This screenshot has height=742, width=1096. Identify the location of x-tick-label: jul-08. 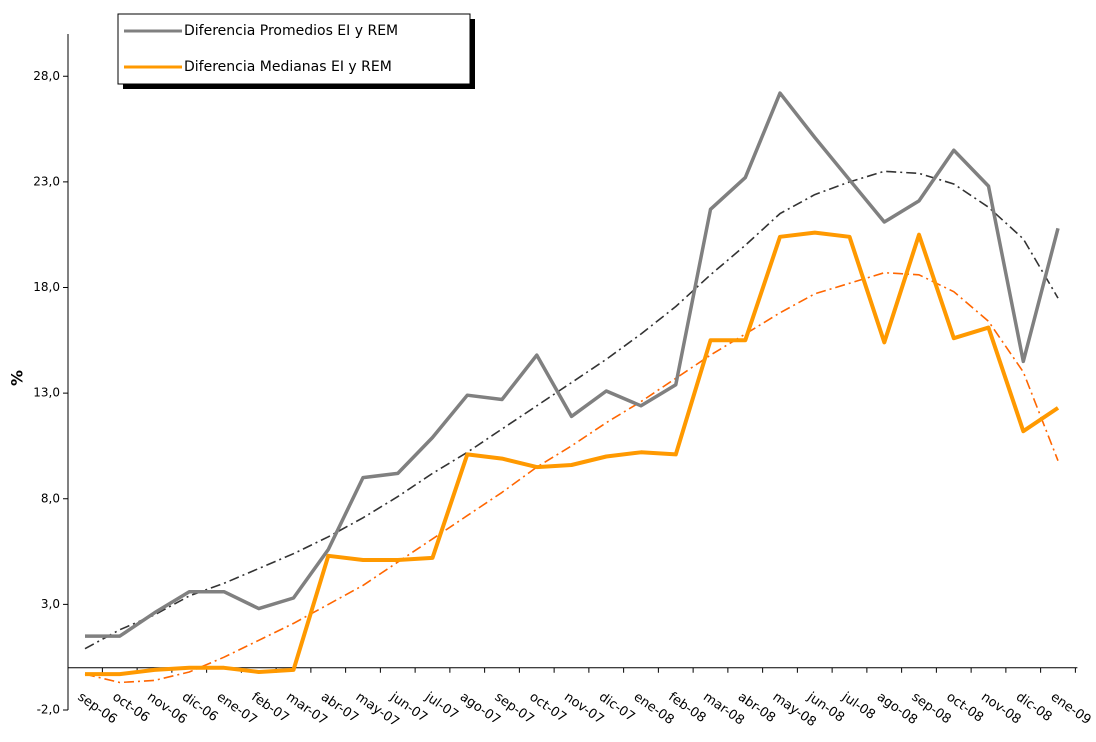
(857, 706).